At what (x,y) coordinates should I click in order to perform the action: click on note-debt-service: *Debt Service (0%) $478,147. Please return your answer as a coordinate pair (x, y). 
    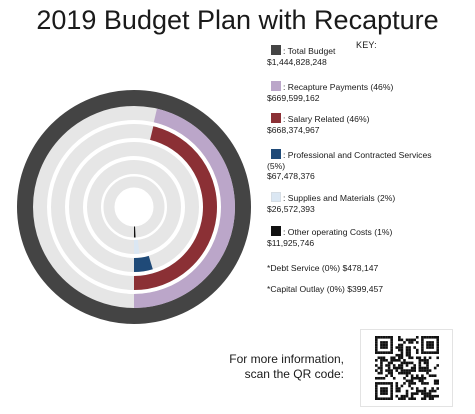
    Looking at the image, I should click on (323, 268).